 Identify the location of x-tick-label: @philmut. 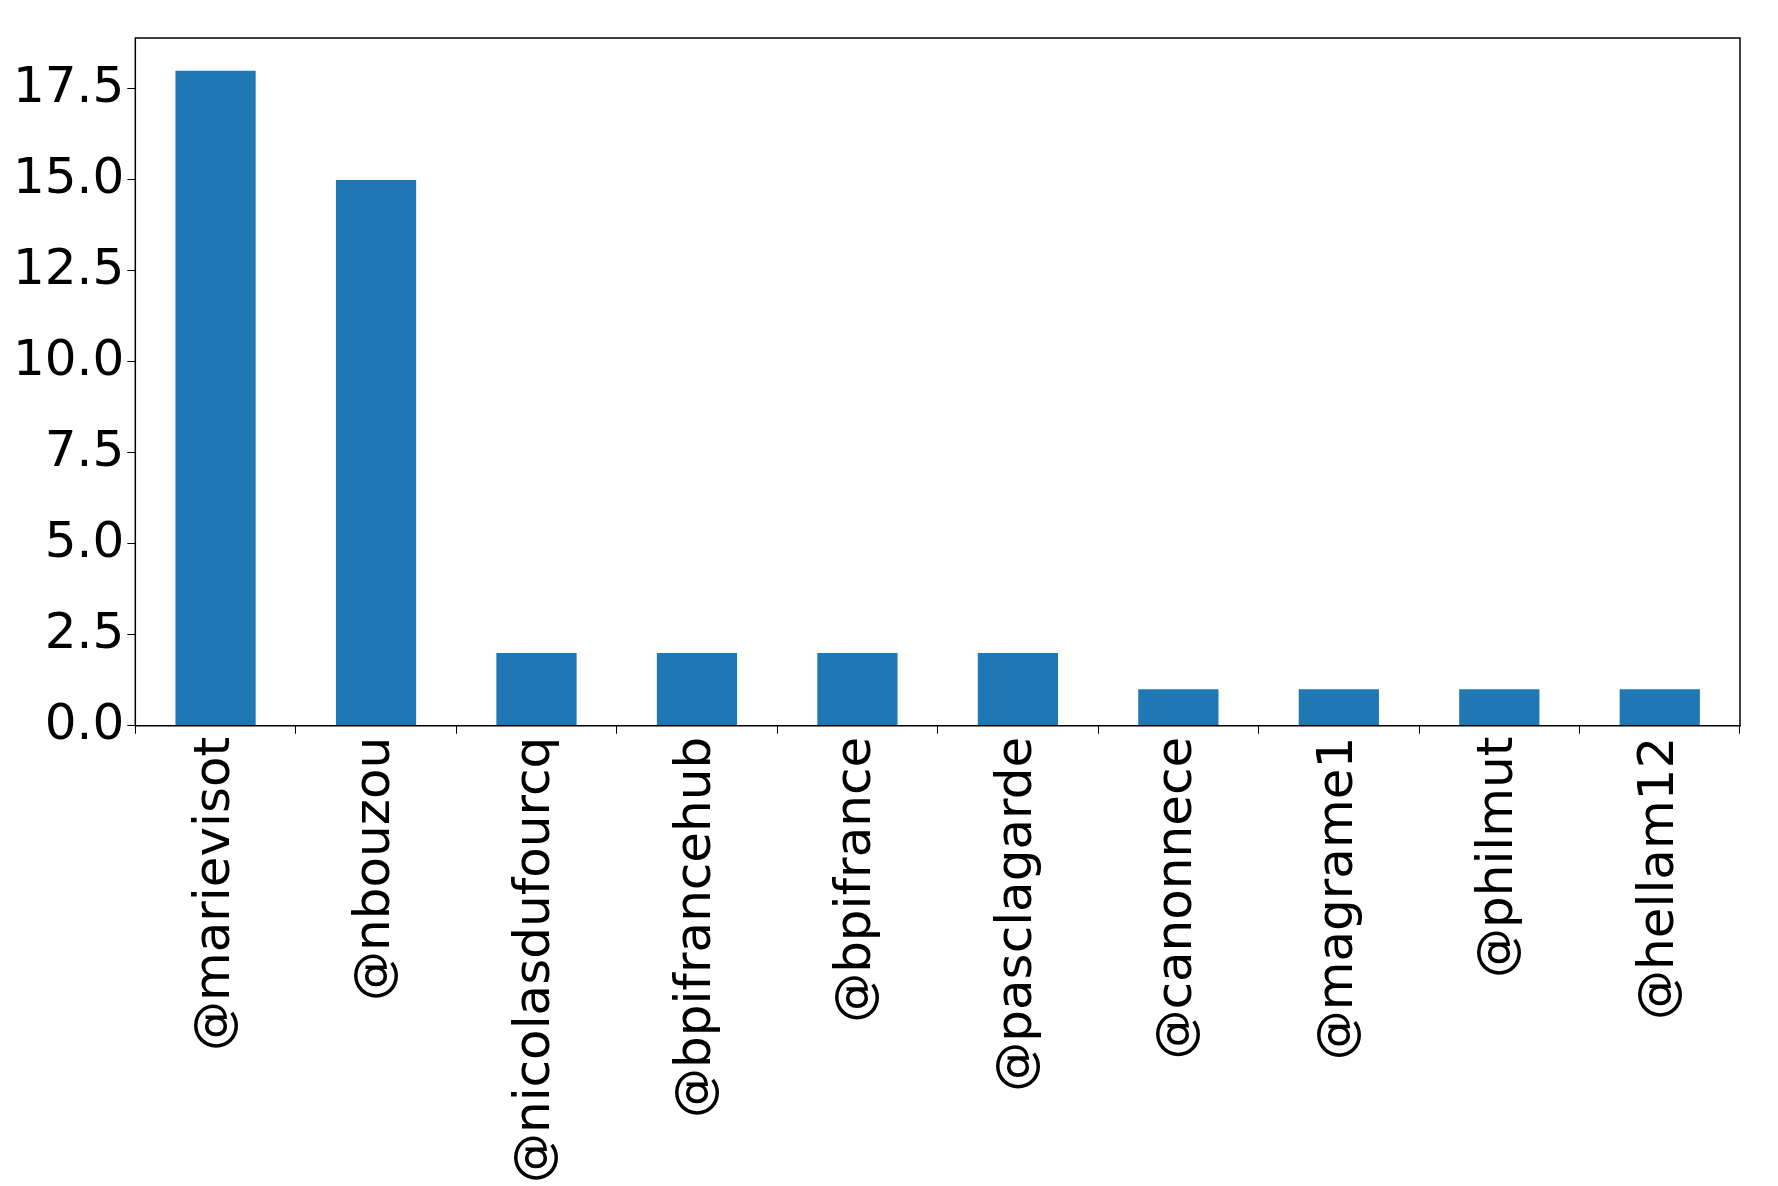
(1495, 857).